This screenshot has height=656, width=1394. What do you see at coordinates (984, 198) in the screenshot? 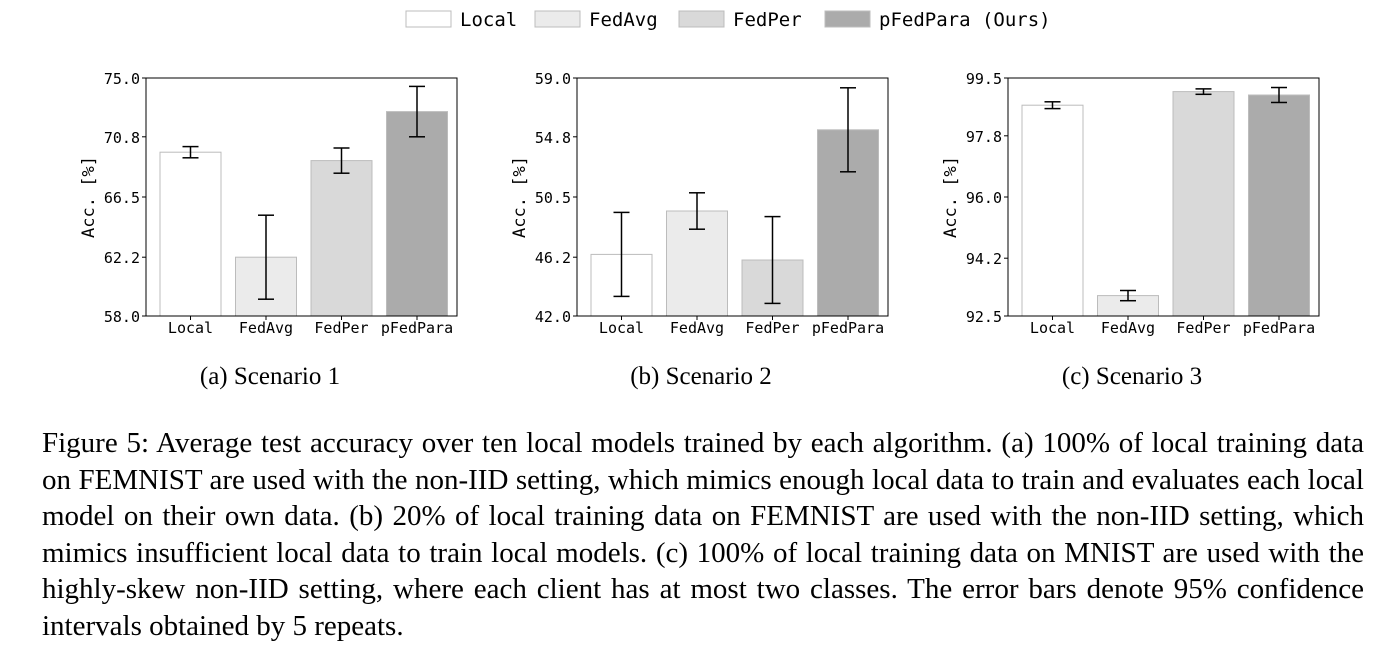
I see `y-tick-label: 96.0` at bounding box center [984, 198].